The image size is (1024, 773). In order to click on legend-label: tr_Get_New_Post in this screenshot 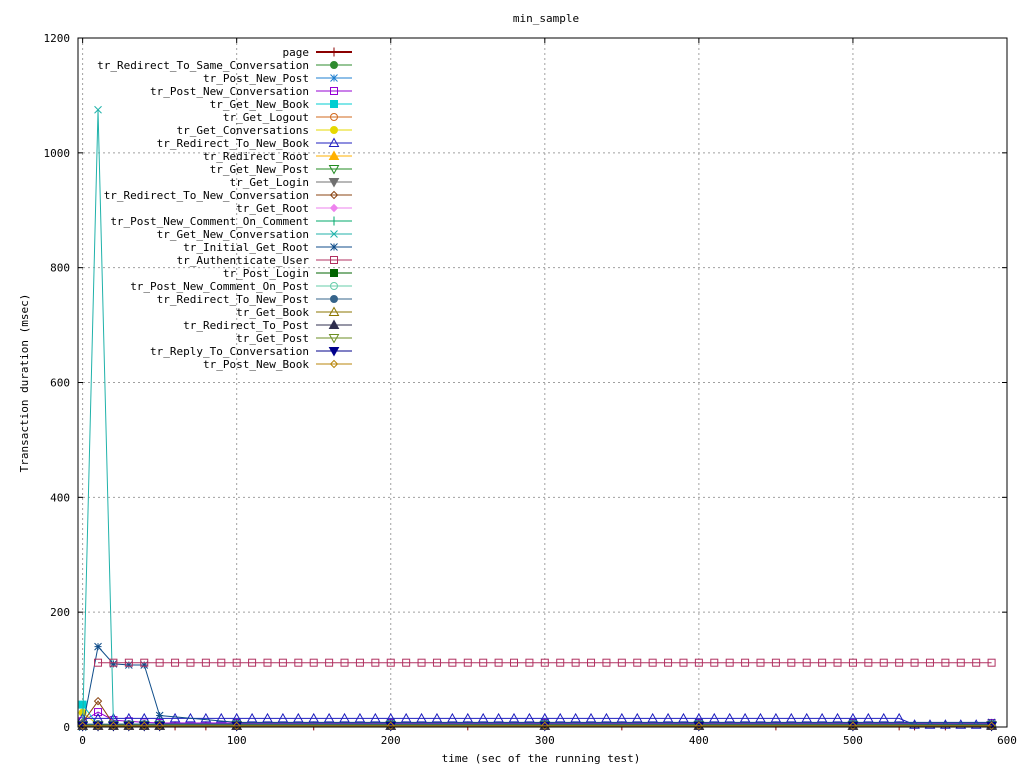, I will do `click(259, 169)`.